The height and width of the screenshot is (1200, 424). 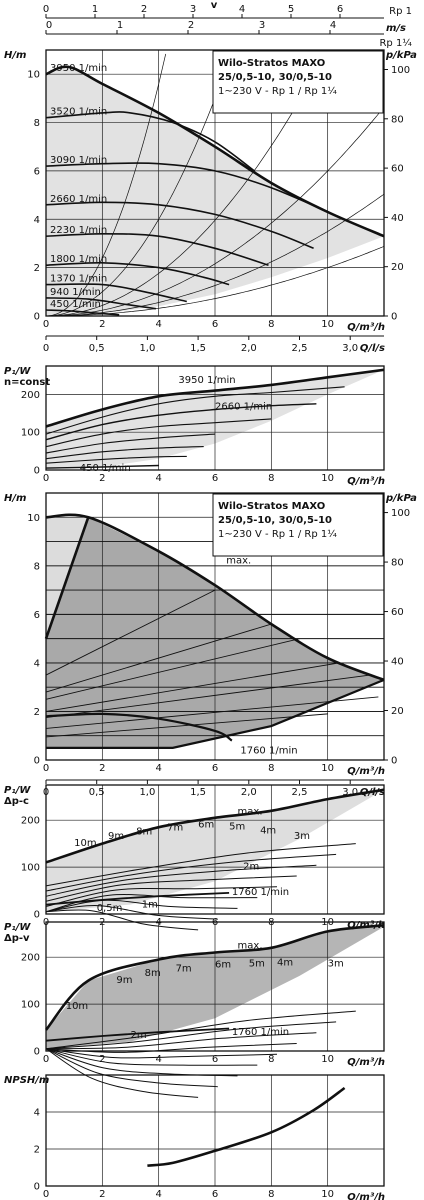 What do you see at coordinates (397, 267) in the screenshot?
I see `head_curves-right-tick: 20` at bounding box center [397, 267].